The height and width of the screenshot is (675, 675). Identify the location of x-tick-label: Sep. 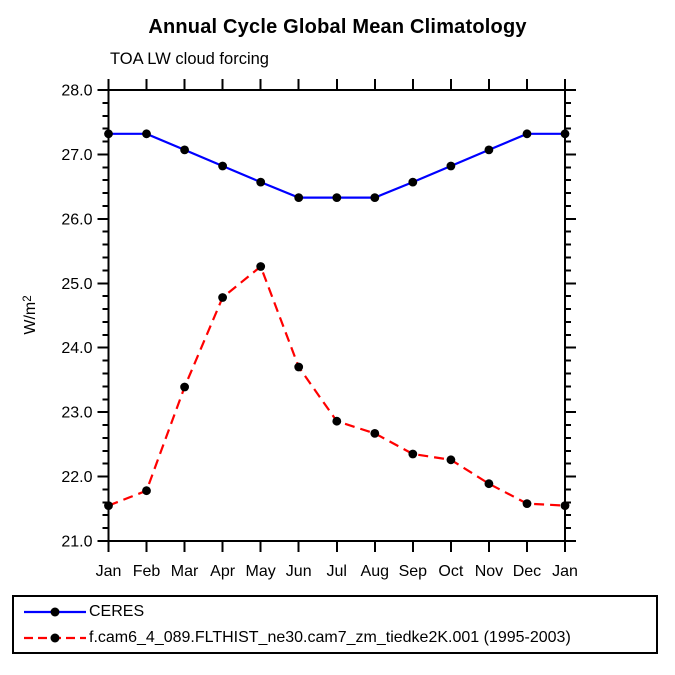
(413, 571).